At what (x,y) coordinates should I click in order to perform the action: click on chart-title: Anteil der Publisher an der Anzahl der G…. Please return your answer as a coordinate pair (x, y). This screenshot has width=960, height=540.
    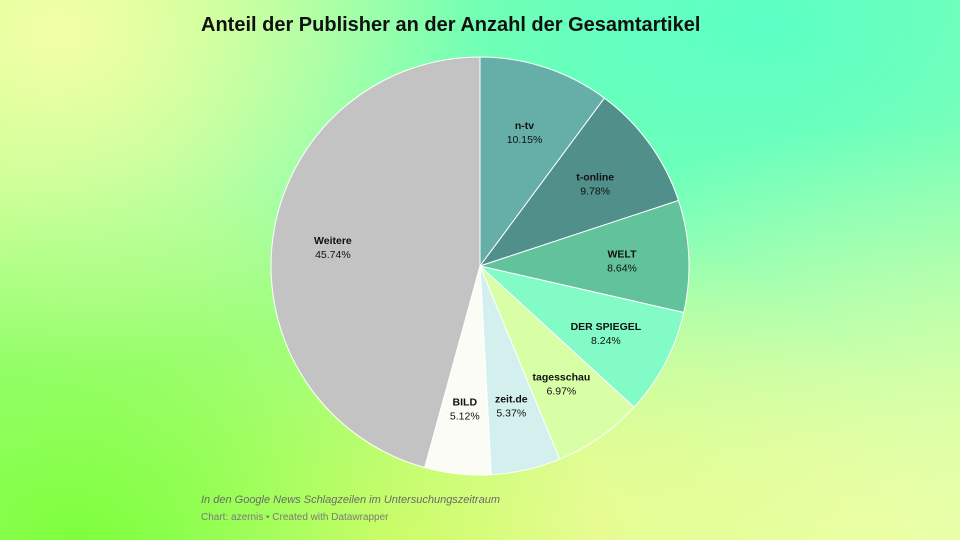
    Looking at the image, I should click on (451, 25).